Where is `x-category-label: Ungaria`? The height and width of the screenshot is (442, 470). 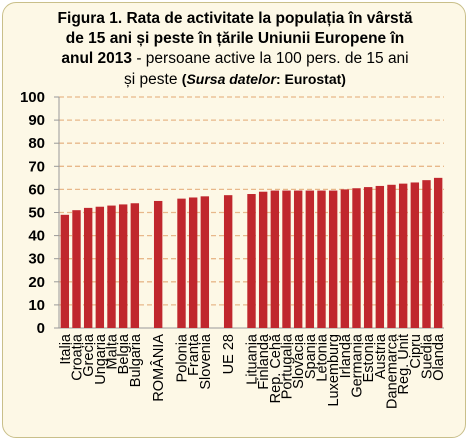
x-category-label: Ungaria is located at coordinates (101, 359).